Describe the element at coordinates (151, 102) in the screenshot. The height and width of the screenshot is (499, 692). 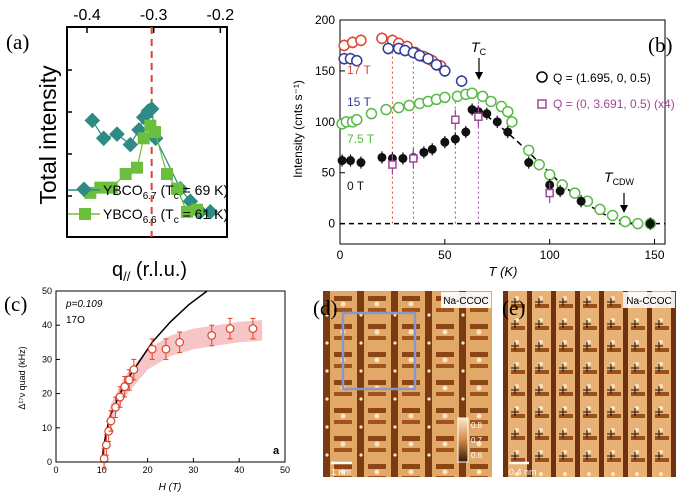
I see `panel-a-top-ticks: -0.4 -0.3 -0.2` at that location.